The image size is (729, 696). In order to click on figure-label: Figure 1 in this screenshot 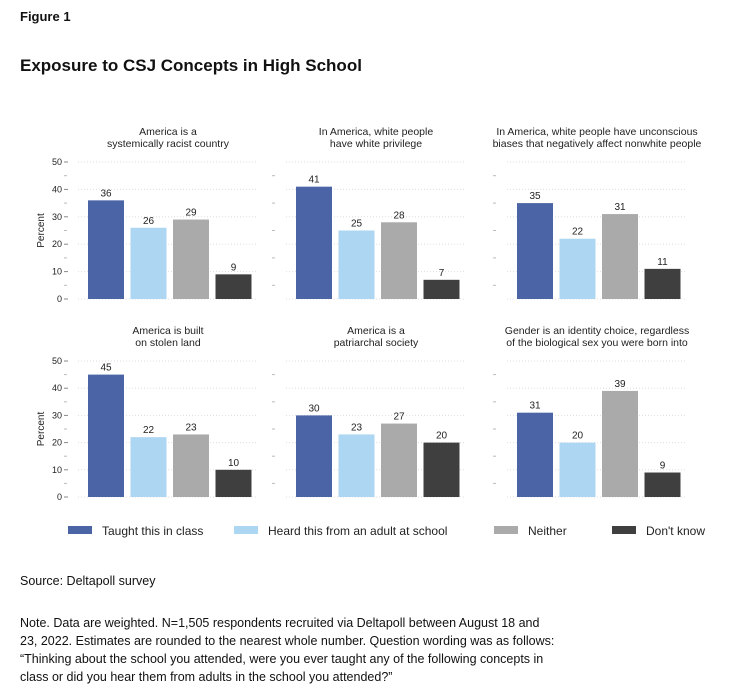, I will do `click(45, 16)`.